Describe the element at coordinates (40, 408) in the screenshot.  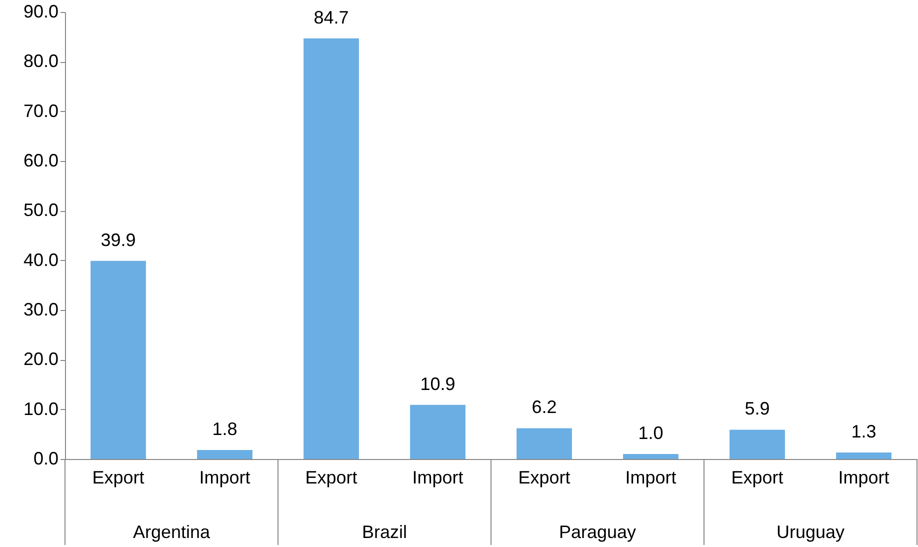
I see `y-tick-label: 10.0` at that location.